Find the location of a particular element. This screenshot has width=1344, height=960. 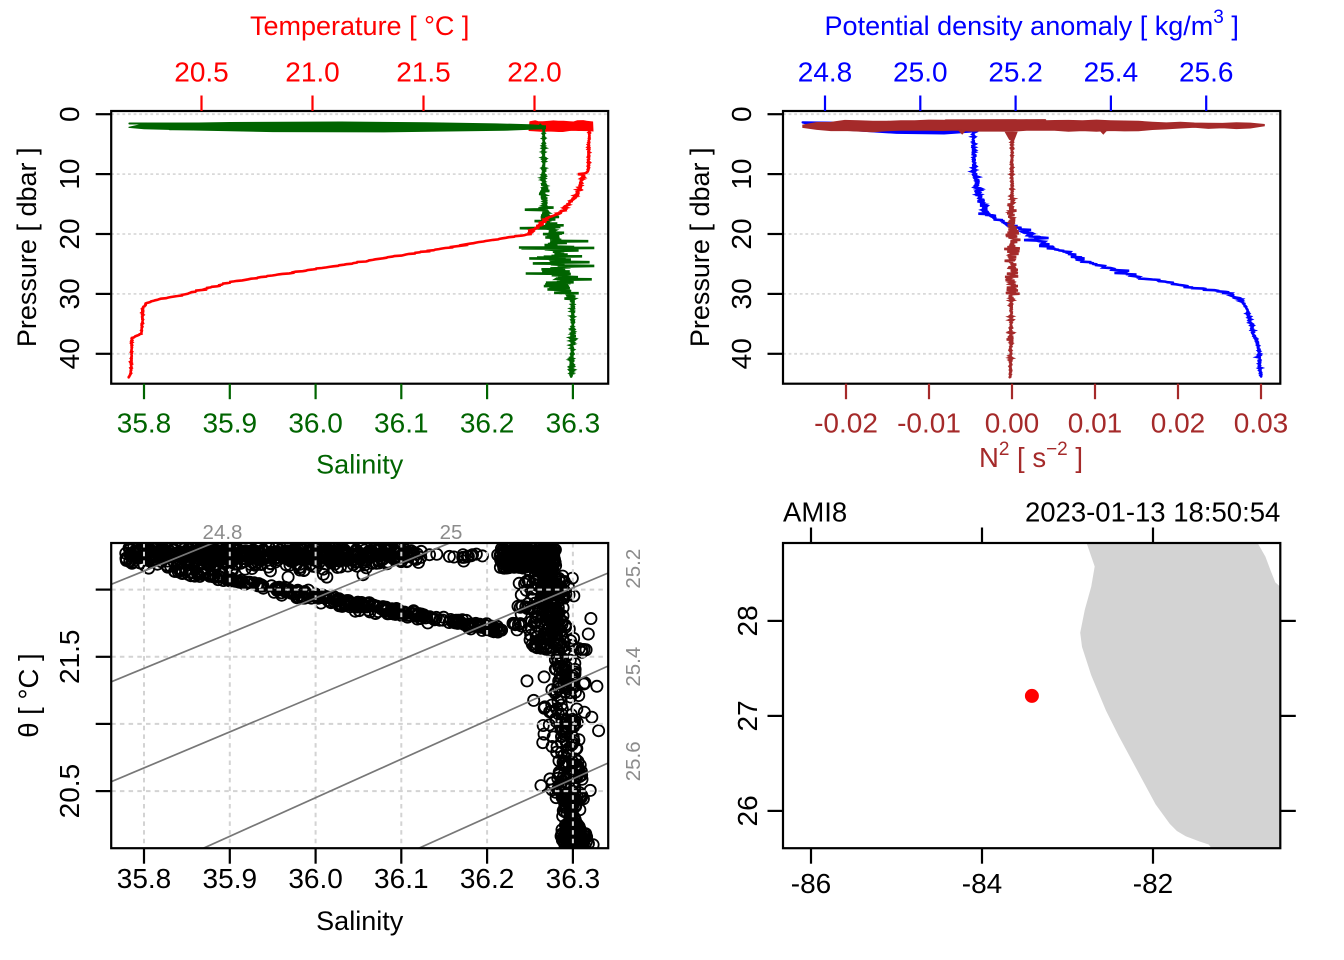

svg-text: Temperature [ °C ] is located at coordinates (359, 26).